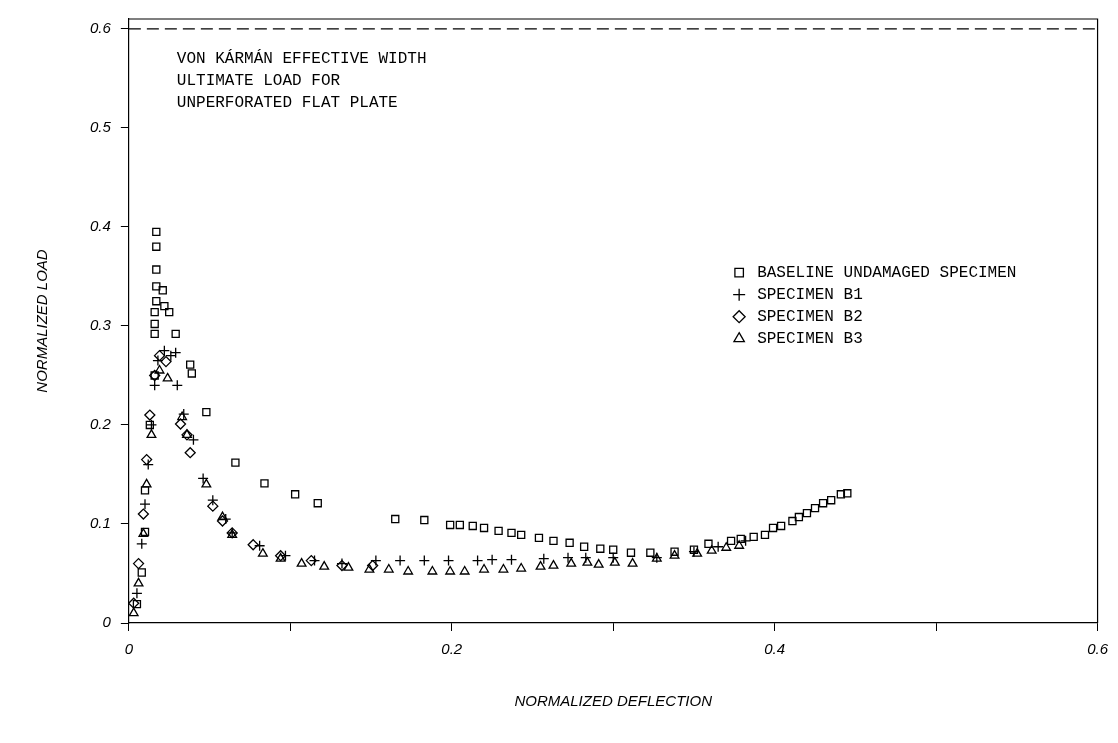 The height and width of the screenshot is (743, 1118). Describe the element at coordinates (887, 272) in the screenshot. I see `legend-label: BASELINE UNDAMAGED SPECIMEN` at that location.